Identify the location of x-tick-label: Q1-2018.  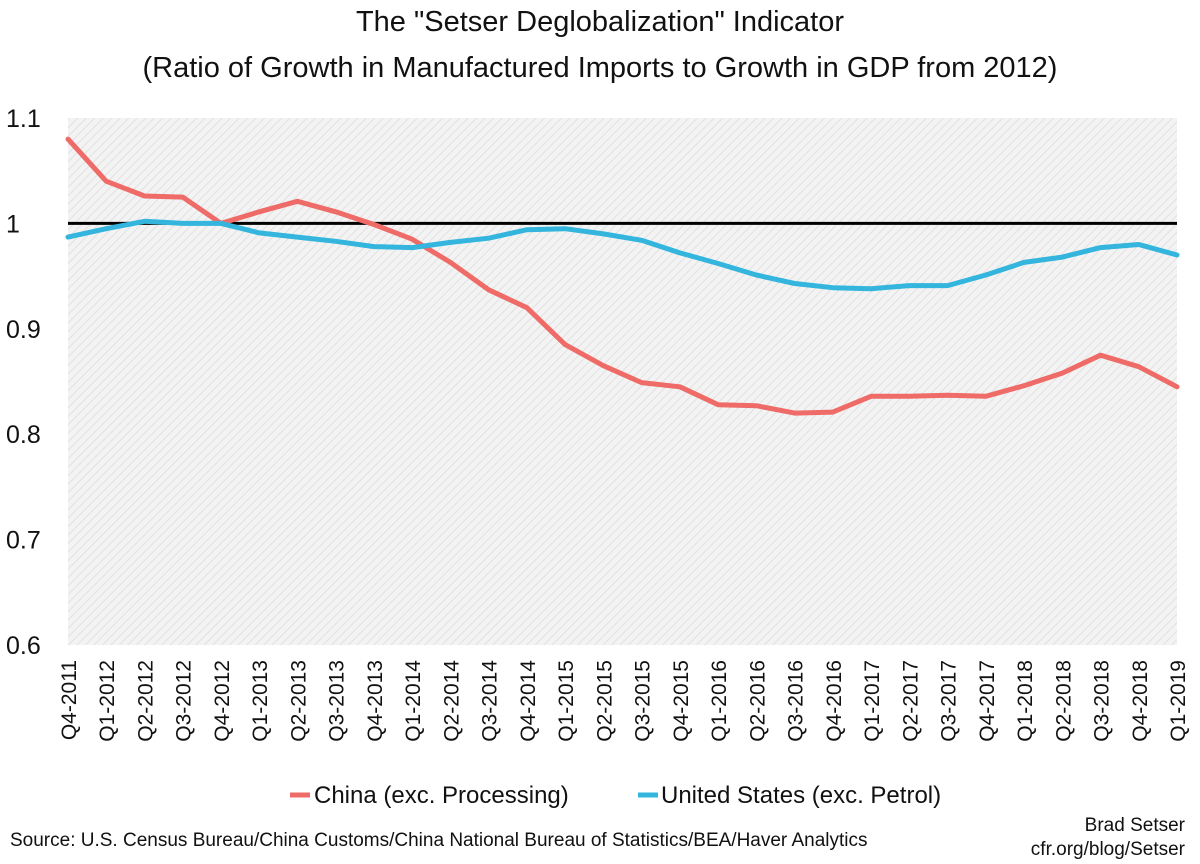
(1025, 701).